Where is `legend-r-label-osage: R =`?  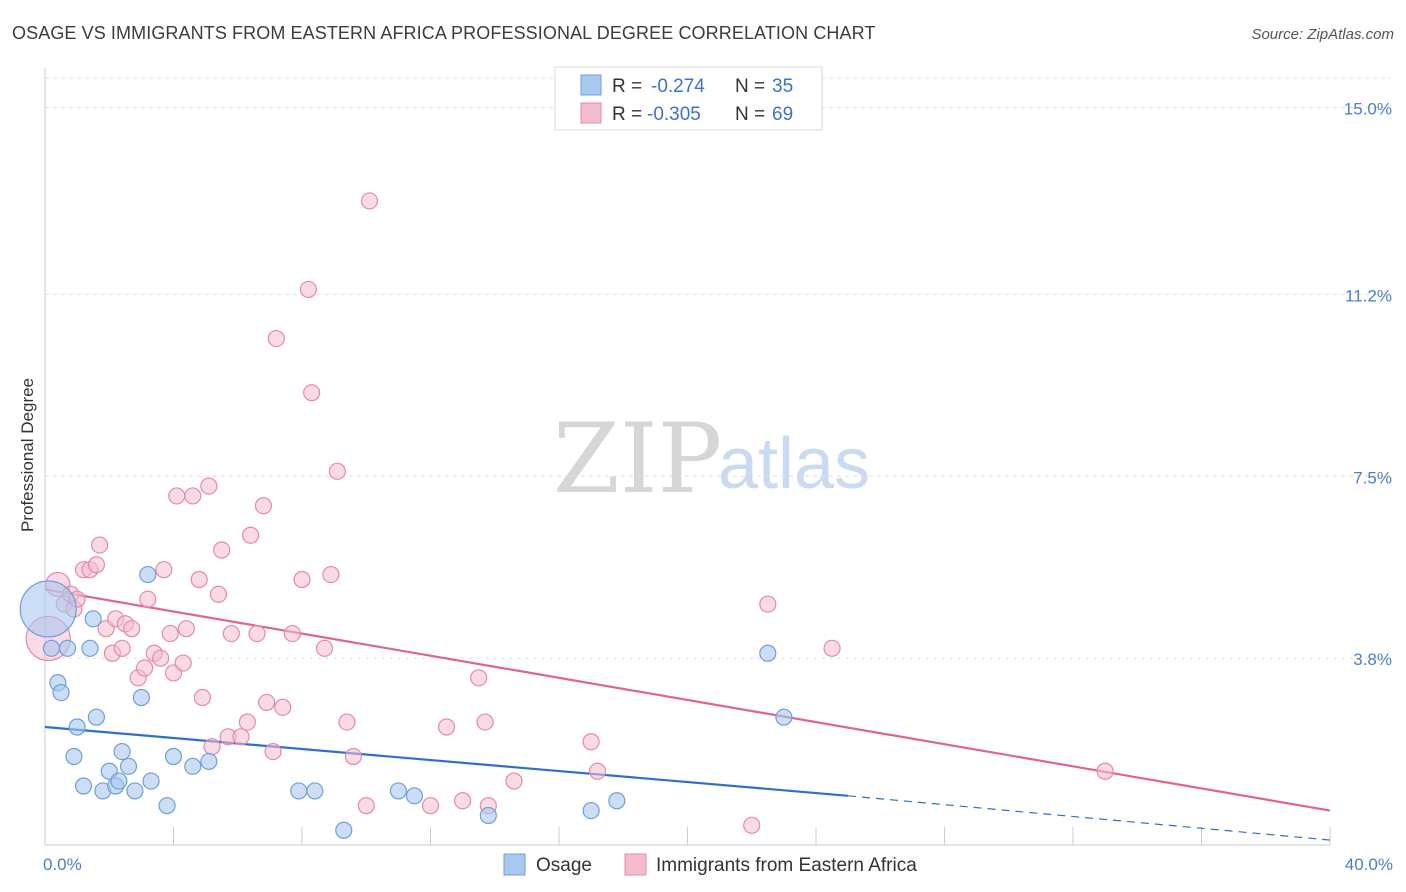
legend-r-label-osage: R = is located at coordinates (627, 86).